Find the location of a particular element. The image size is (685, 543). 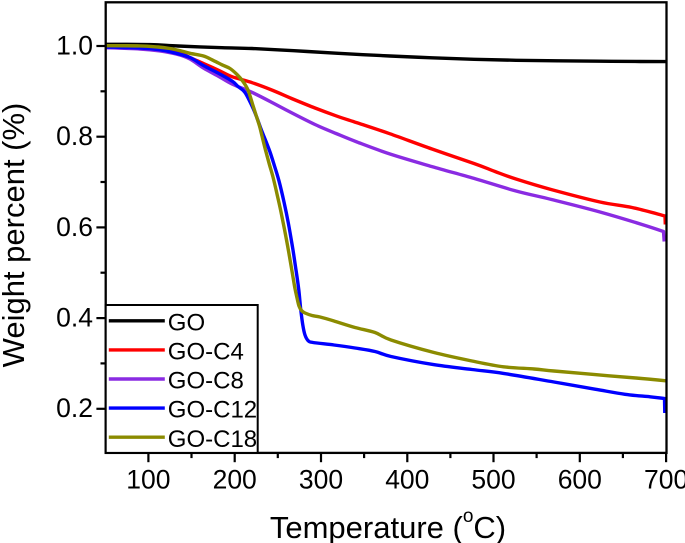

svg-text: 1.0 is located at coordinates (74, 45).